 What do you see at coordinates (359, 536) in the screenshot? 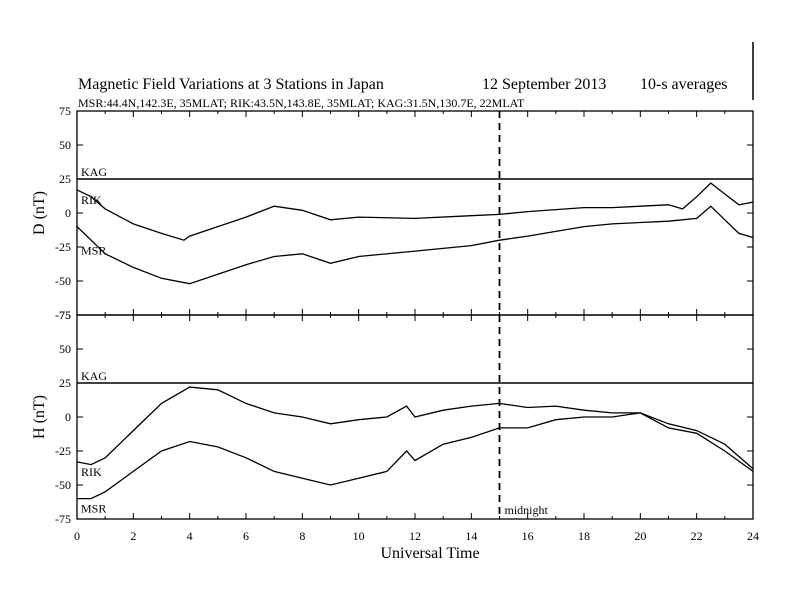
I see `x-tick-label: 10` at bounding box center [359, 536].